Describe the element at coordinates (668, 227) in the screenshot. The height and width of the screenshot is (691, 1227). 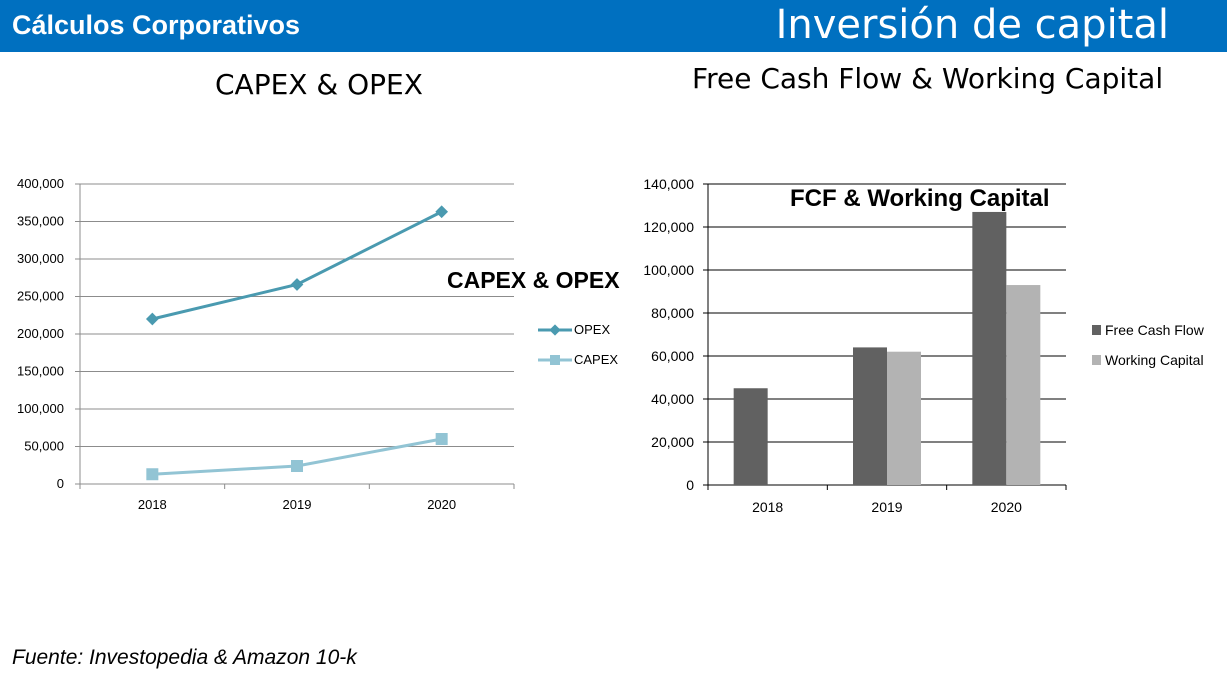
I see `y-tick-label: 120,000` at that location.